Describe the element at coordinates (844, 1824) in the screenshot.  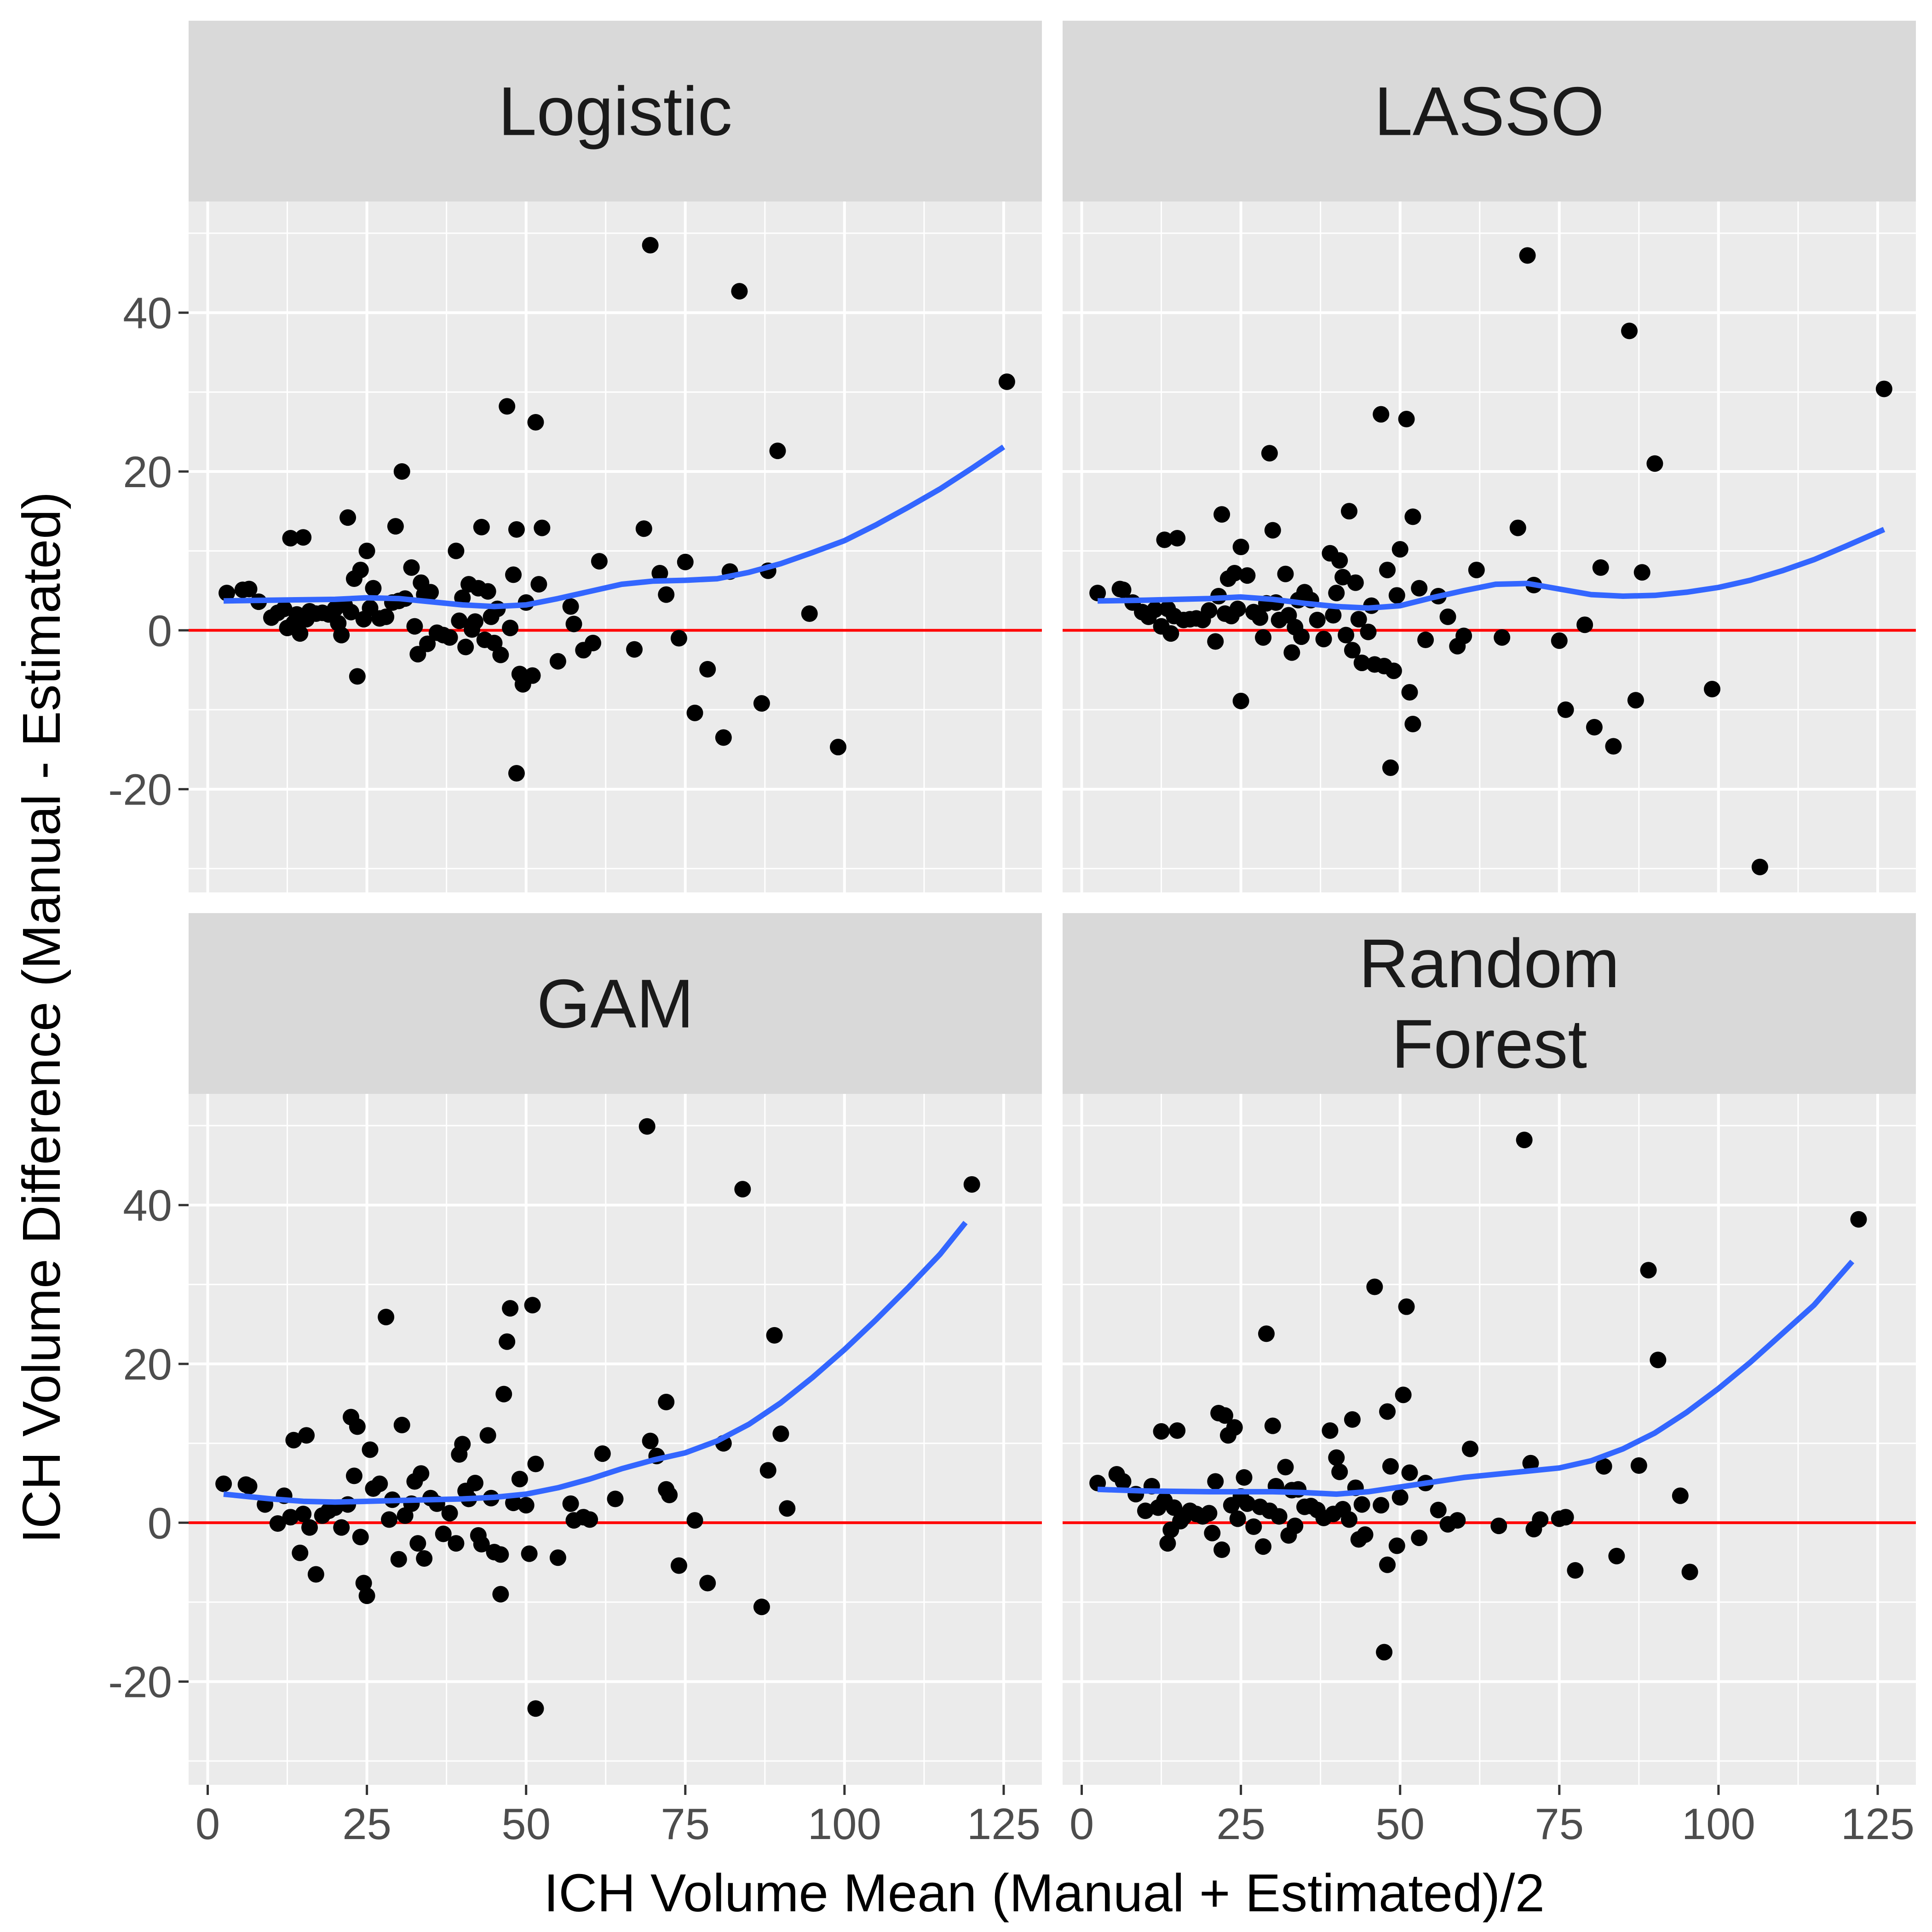
I see `x-tick-label: 100` at that location.